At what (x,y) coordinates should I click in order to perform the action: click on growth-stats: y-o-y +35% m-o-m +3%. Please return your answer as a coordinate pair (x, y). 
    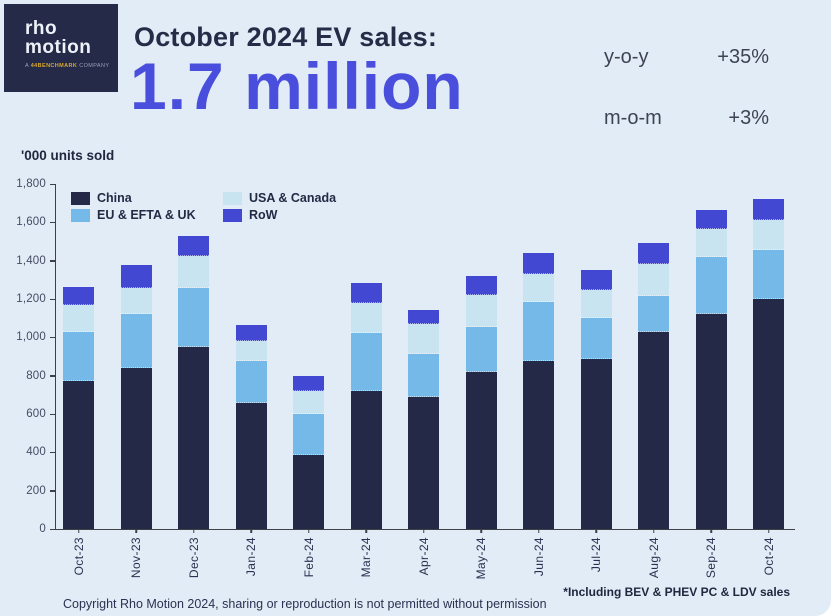
    Looking at the image, I should click on (686, 107).